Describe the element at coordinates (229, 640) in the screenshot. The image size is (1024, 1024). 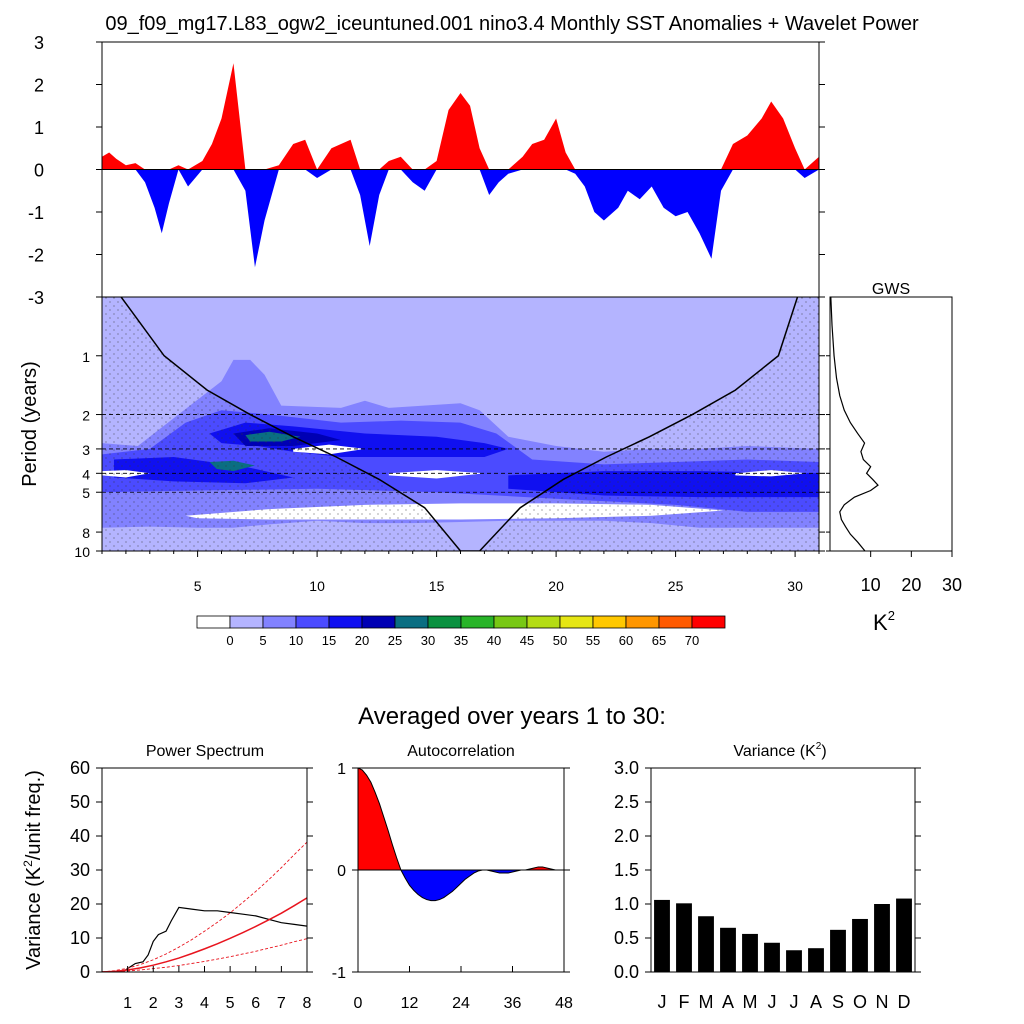
I see `colorbar-label: 0` at that location.